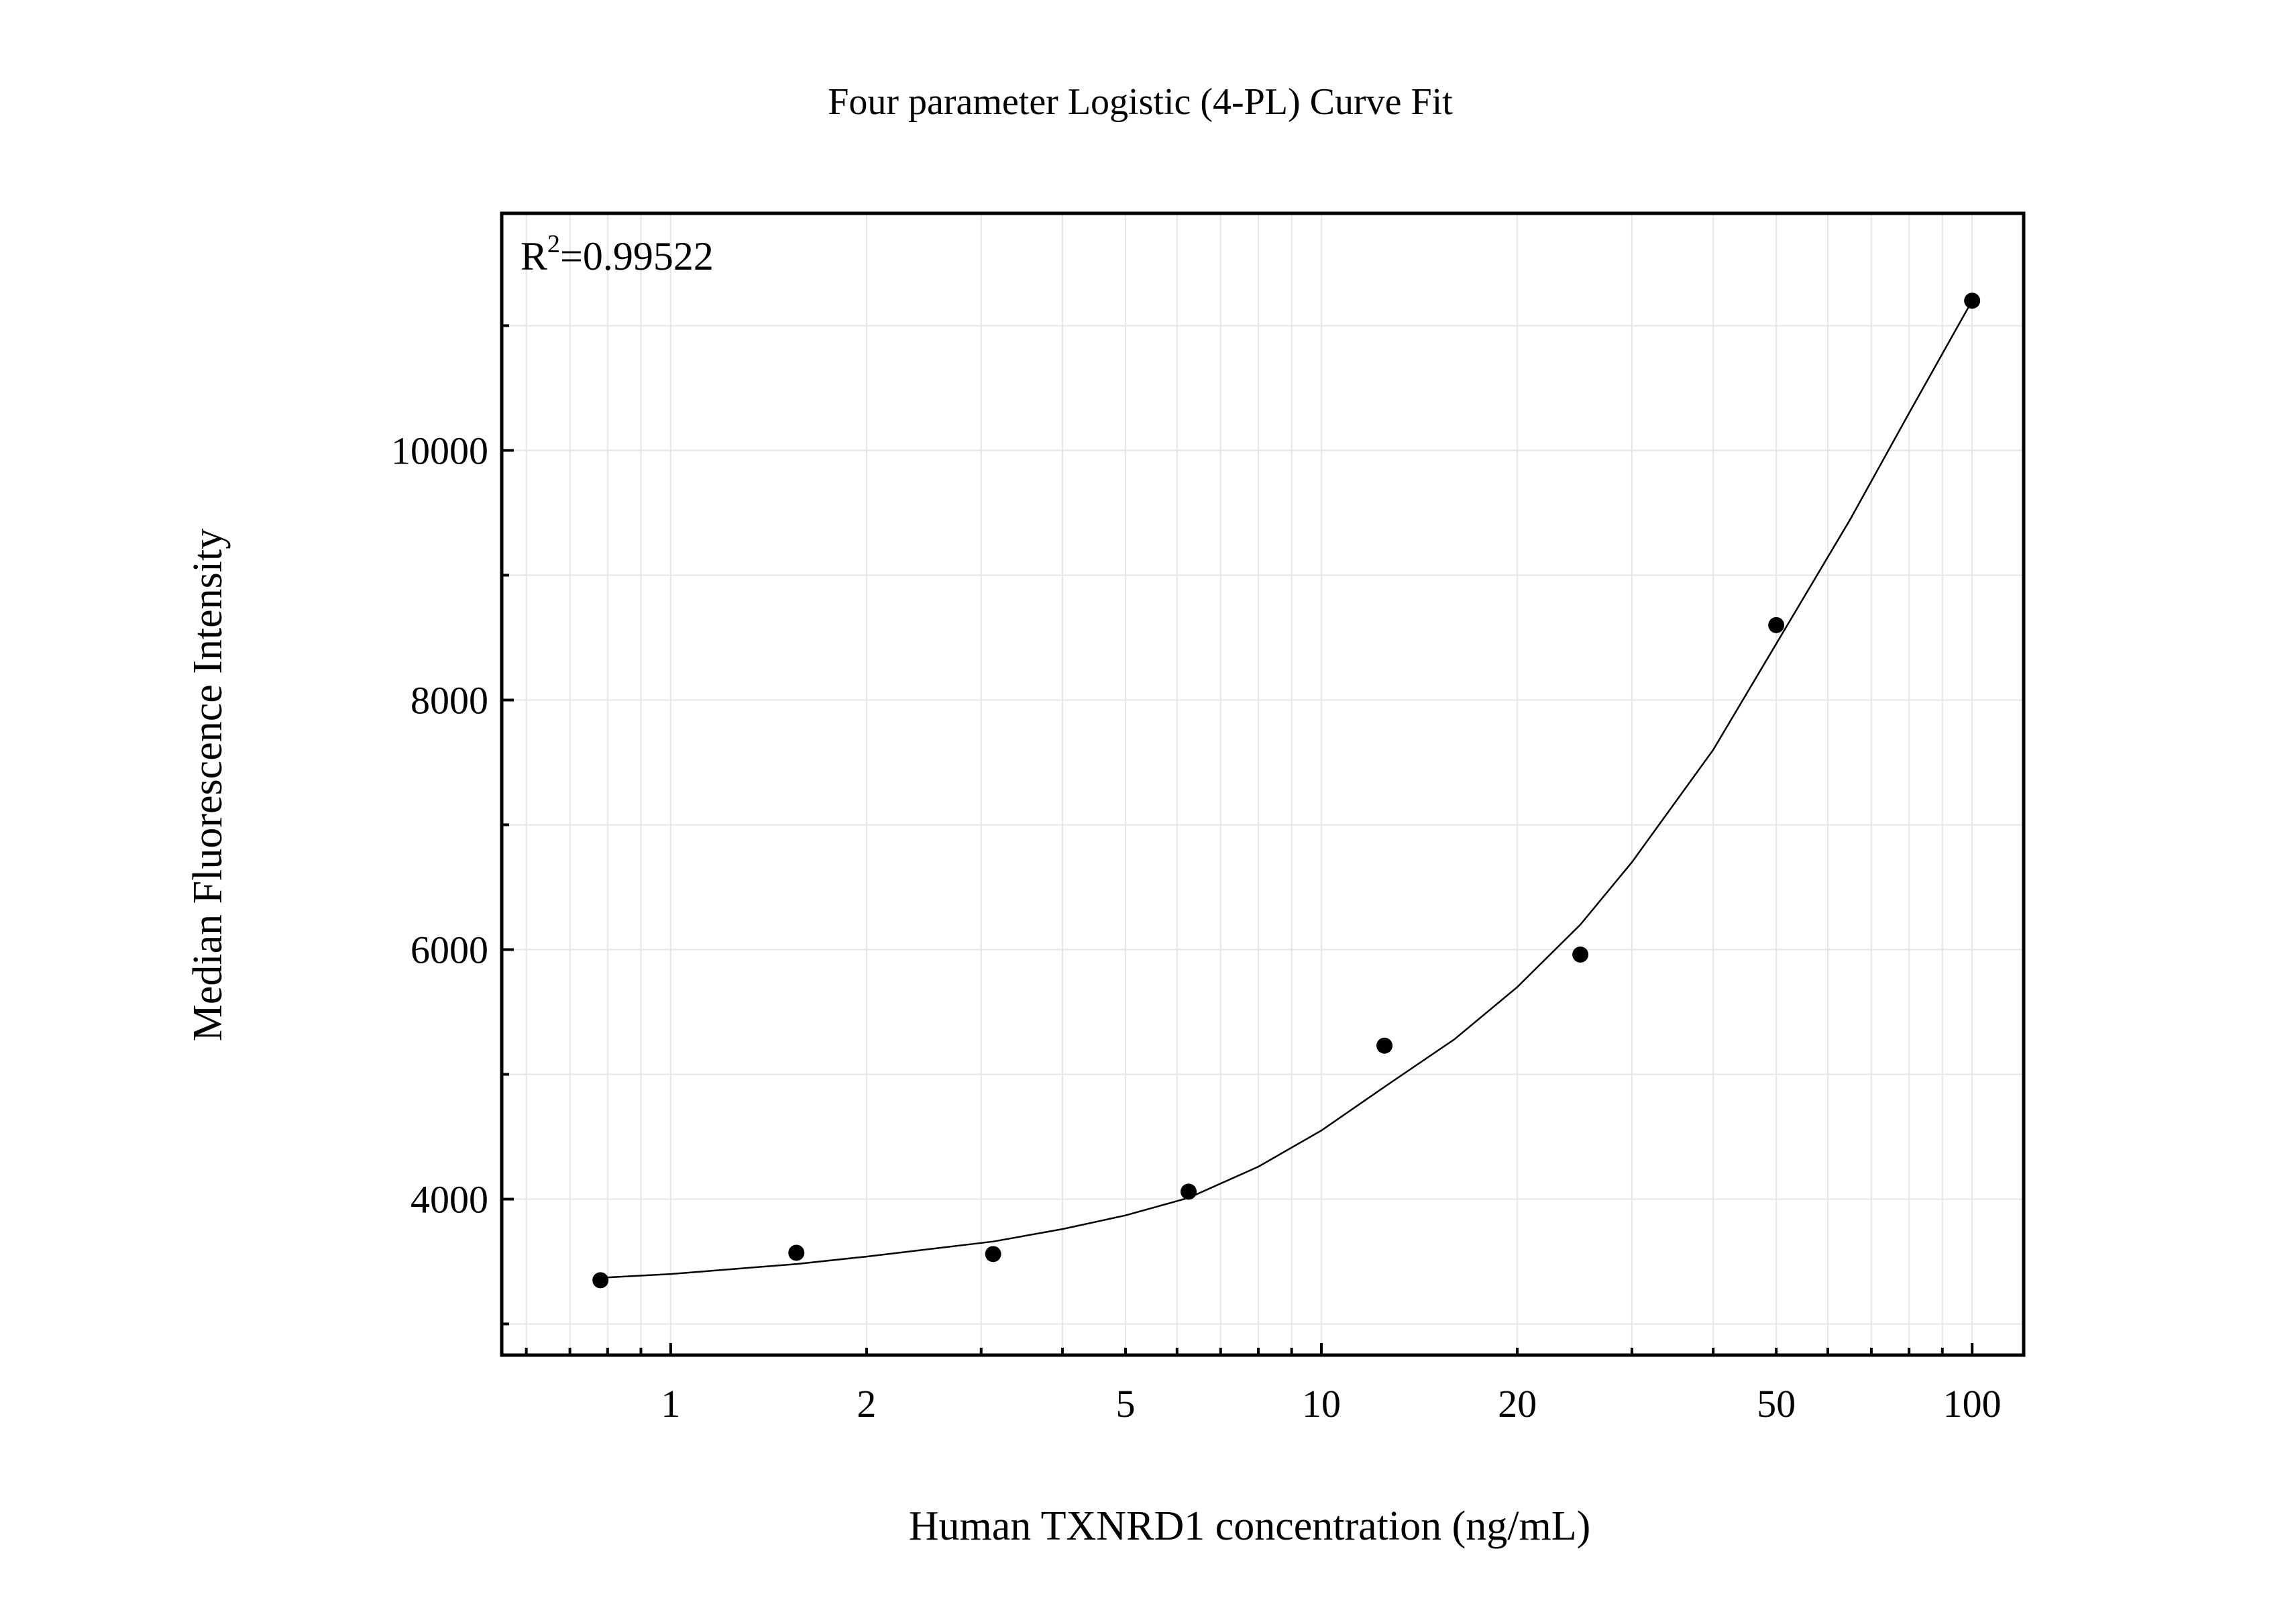  Describe the element at coordinates (1973, 1404) in the screenshot. I see `x-tick-label: 100` at that location.